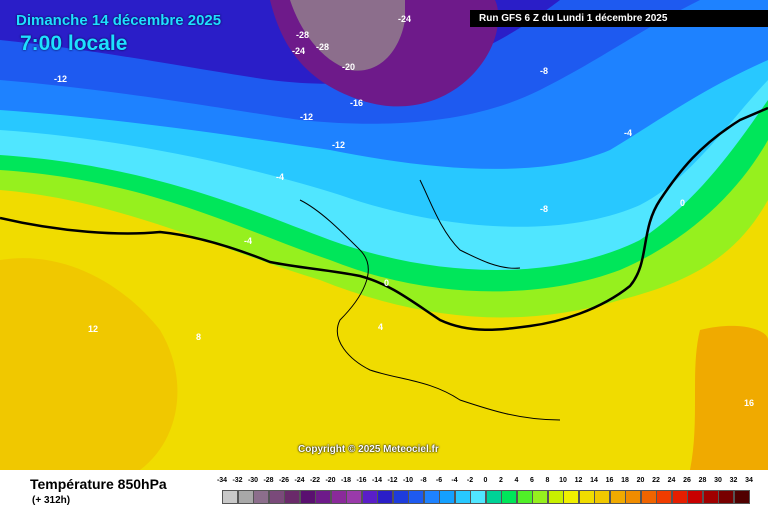 This screenshot has height=512, width=768. Describe the element at coordinates (51, 500) in the screenshot. I see `lead-time: (+ 312h)` at that location.